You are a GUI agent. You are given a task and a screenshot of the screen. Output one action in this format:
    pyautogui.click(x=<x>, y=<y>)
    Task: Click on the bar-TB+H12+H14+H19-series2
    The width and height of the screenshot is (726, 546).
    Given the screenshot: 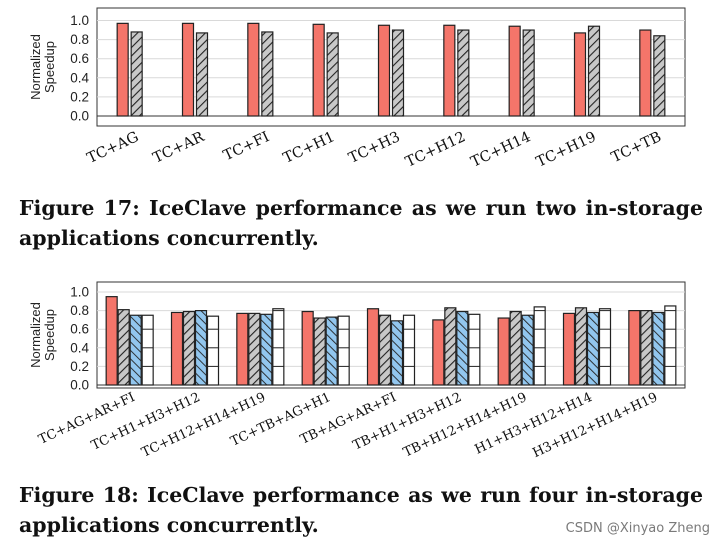 What is the action you would take?
    pyautogui.click(x=515, y=348)
    